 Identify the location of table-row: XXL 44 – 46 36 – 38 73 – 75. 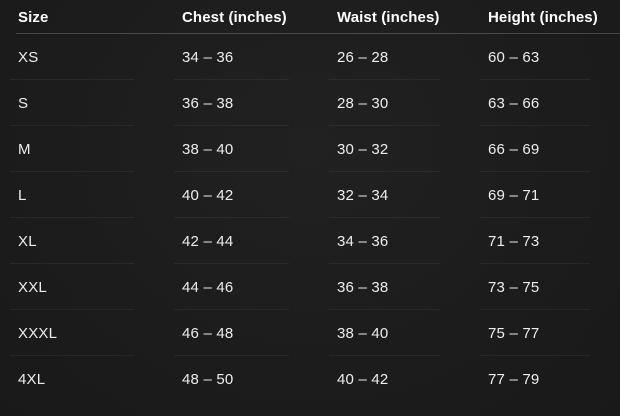
(310, 287).